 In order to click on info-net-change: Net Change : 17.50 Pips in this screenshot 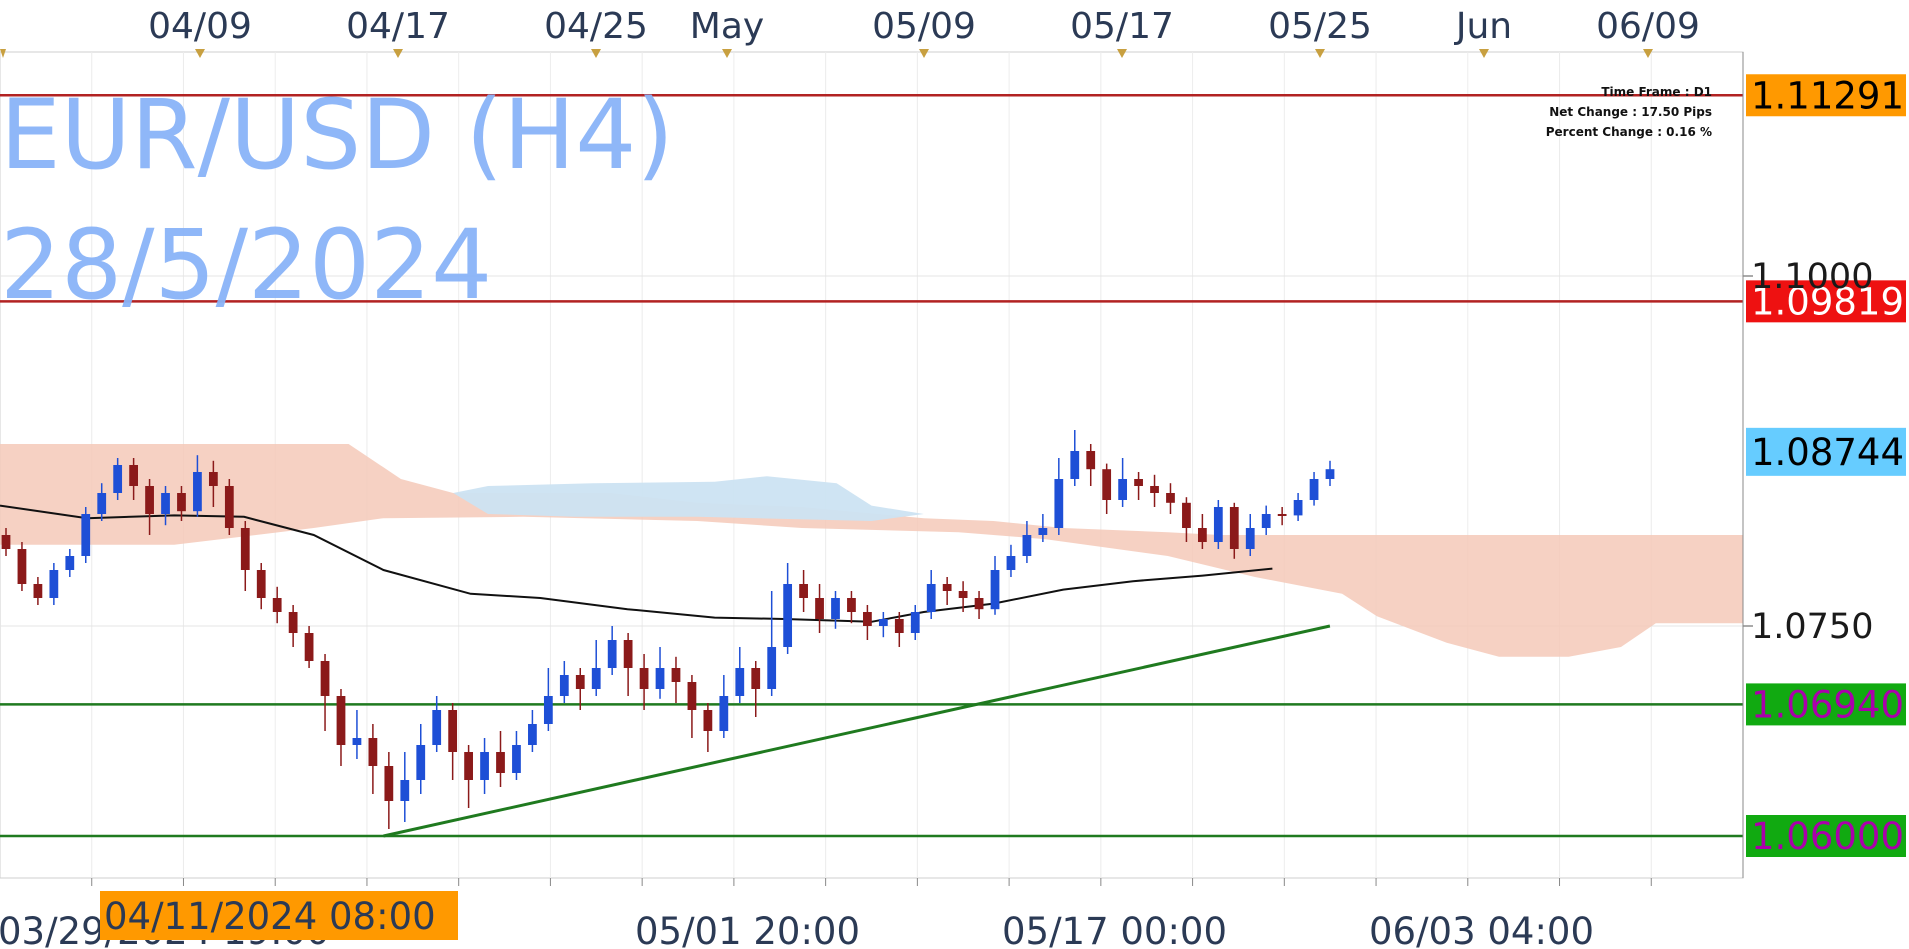, I will do `click(1630, 112)`.